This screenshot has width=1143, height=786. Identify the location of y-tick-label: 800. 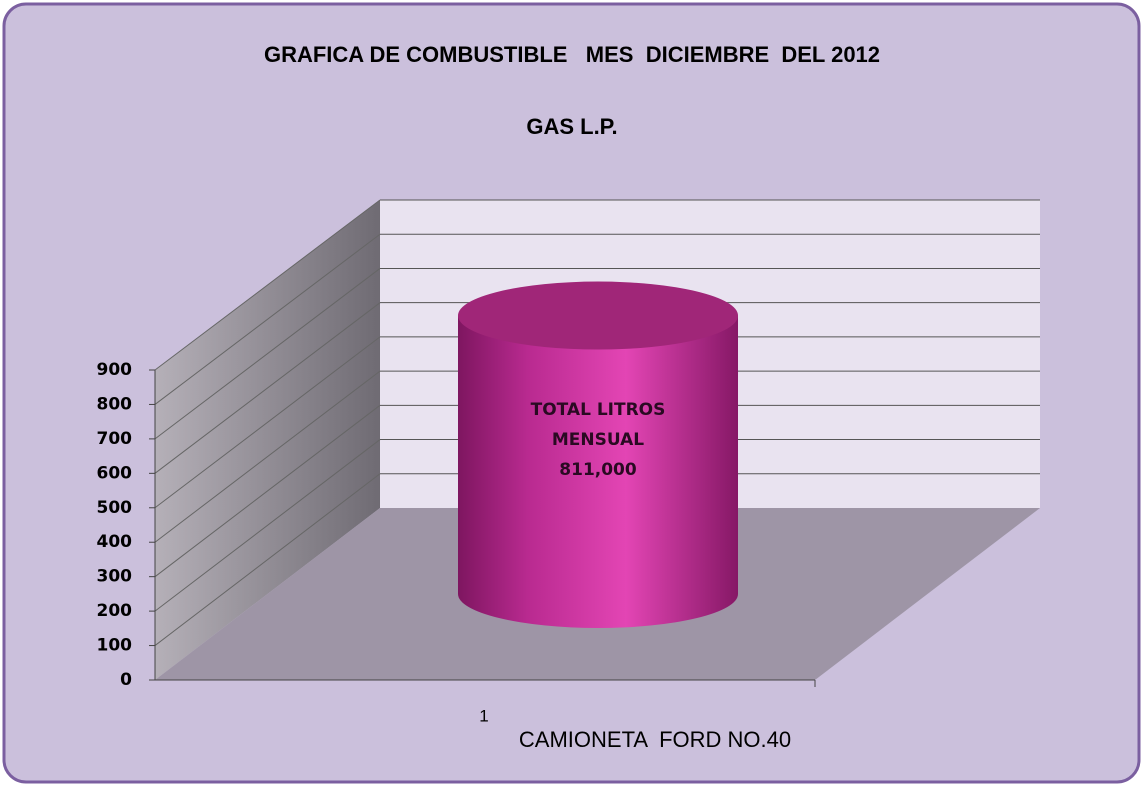
(115, 404).